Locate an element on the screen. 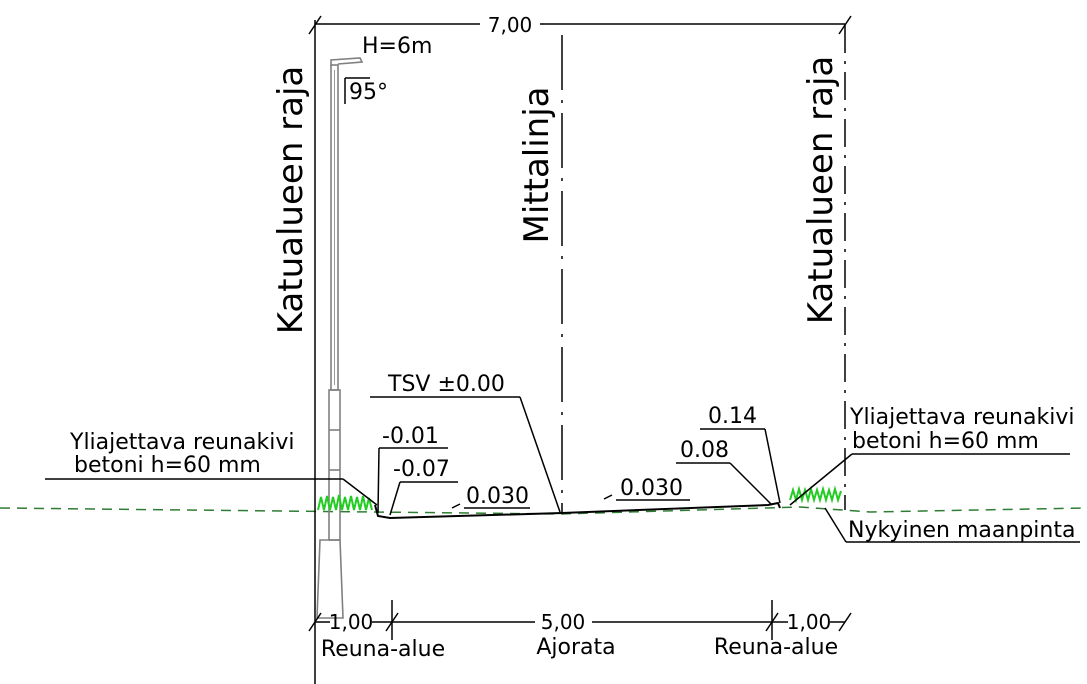 The image size is (1087, 684). pole-angle-label: 95° is located at coordinates (368, 92).